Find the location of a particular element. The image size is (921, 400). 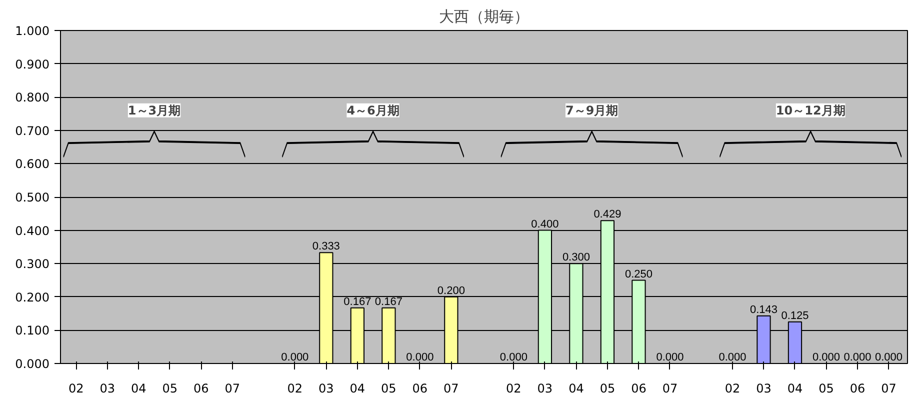

data-label: 0.250 is located at coordinates (638, 274).